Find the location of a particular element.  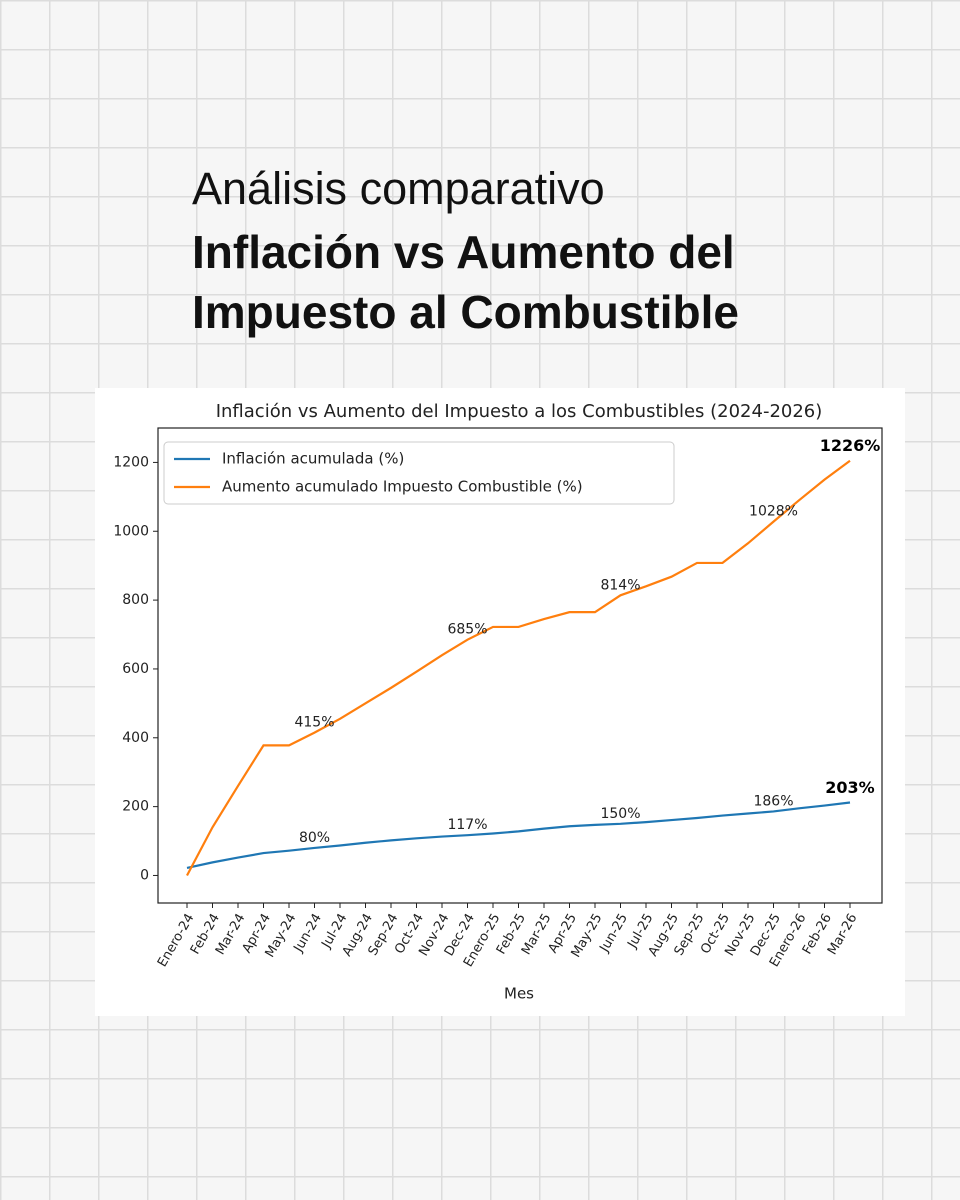

y-tick-label: 400 is located at coordinates (135, 738).